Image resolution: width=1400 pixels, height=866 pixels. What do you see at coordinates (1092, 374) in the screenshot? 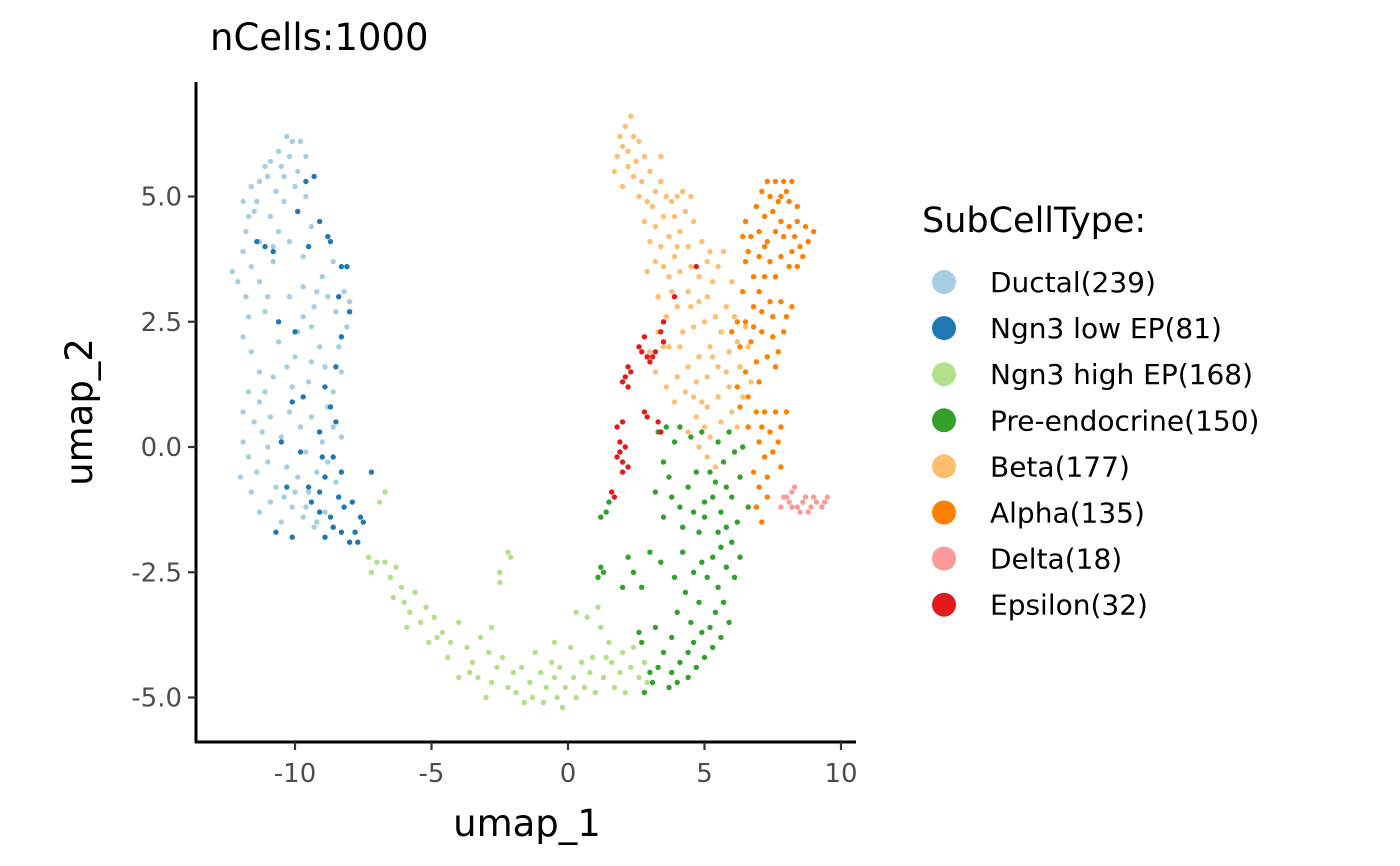
I see `legend-item-2: Ngn3 high EP(168)` at bounding box center [1092, 374].